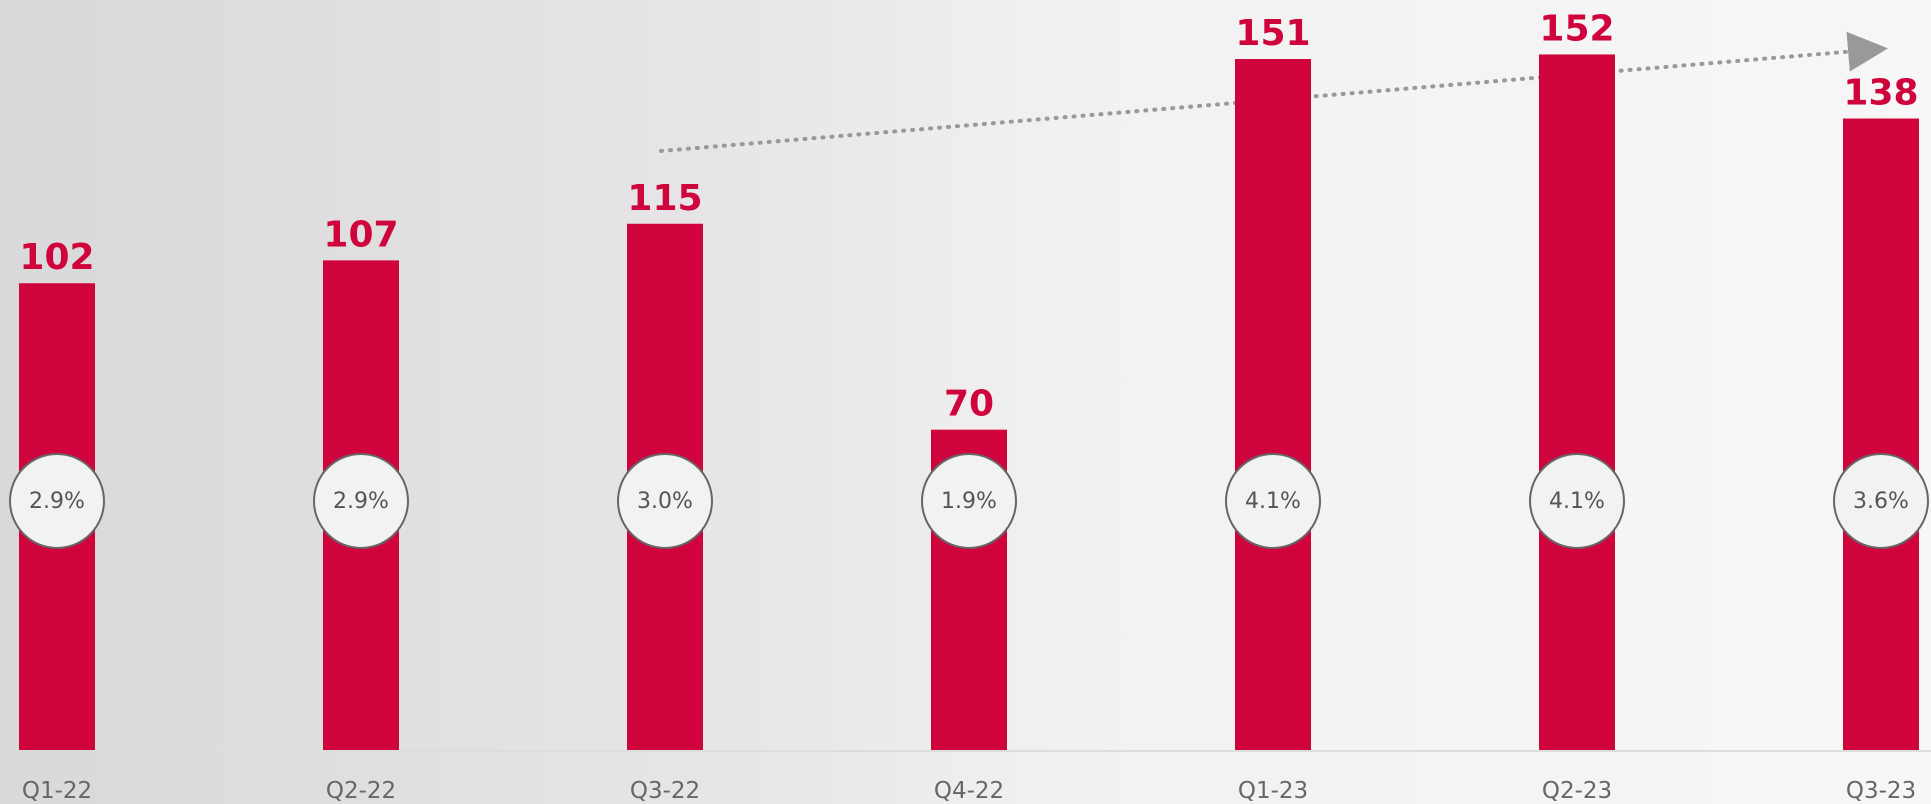 The height and width of the screenshot is (804, 1931). What do you see at coordinates (1577, 791) in the screenshot?
I see `x-tick-label: Q2-23` at bounding box center [1577, 791].